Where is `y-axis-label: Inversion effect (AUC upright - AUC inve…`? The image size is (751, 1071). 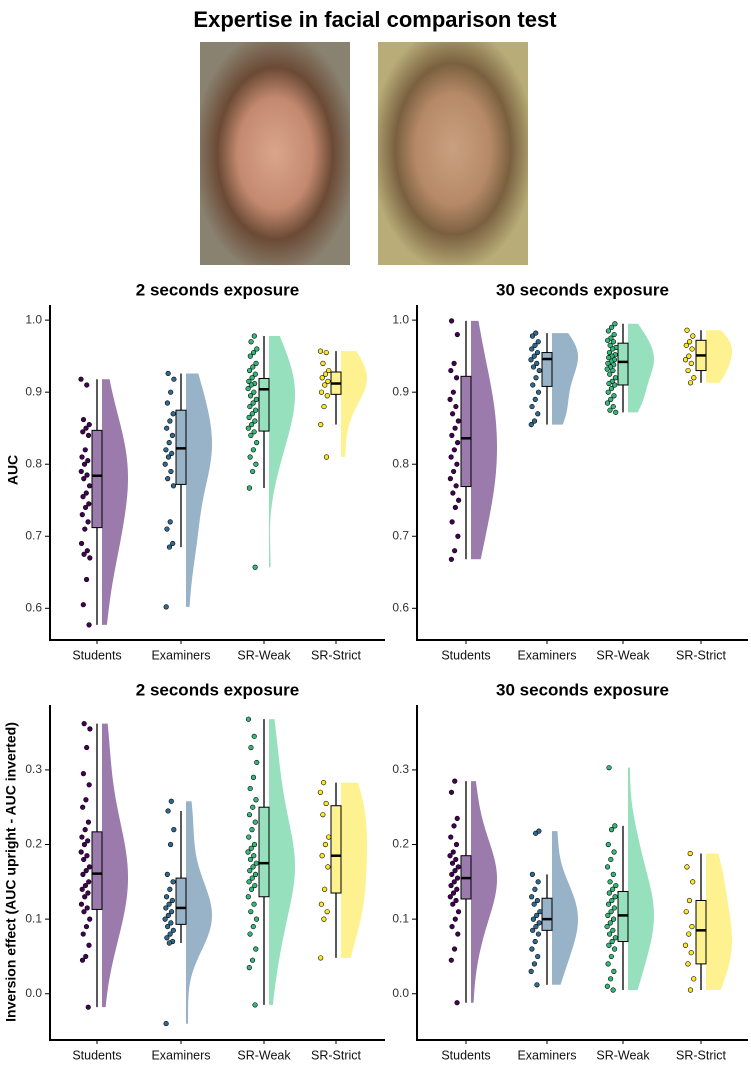 y-axis-label: Inversion effect (AUC upright - AUC inve… is located at coordinates (11, 872).